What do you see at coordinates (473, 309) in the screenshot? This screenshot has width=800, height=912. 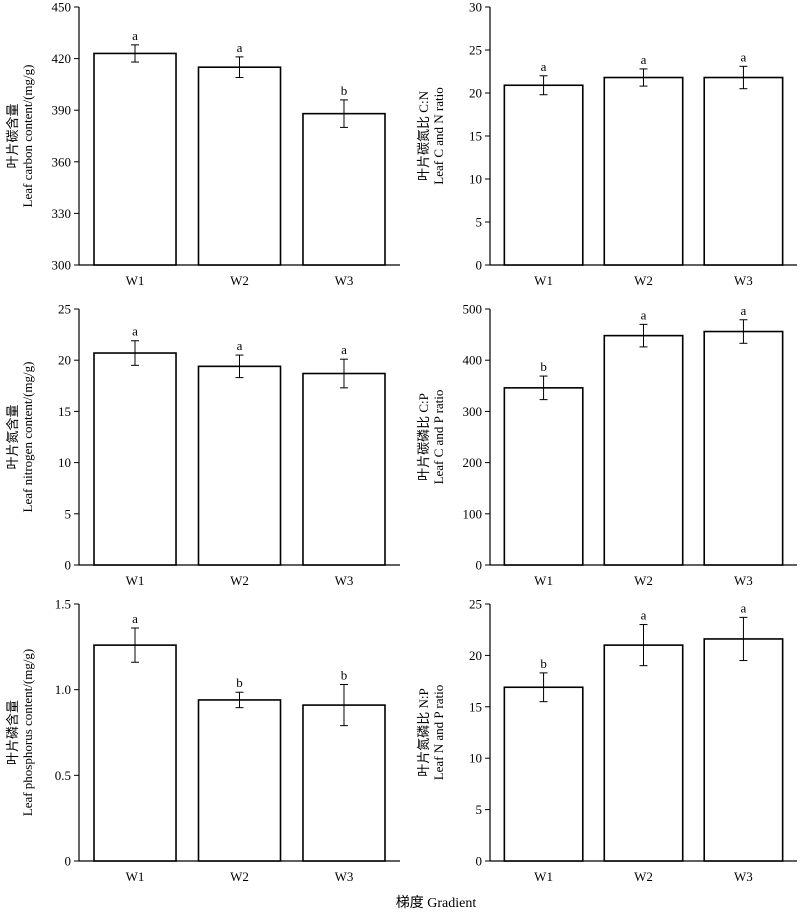 I see `y-tick-label: 500` at bounding box center [473, 309].